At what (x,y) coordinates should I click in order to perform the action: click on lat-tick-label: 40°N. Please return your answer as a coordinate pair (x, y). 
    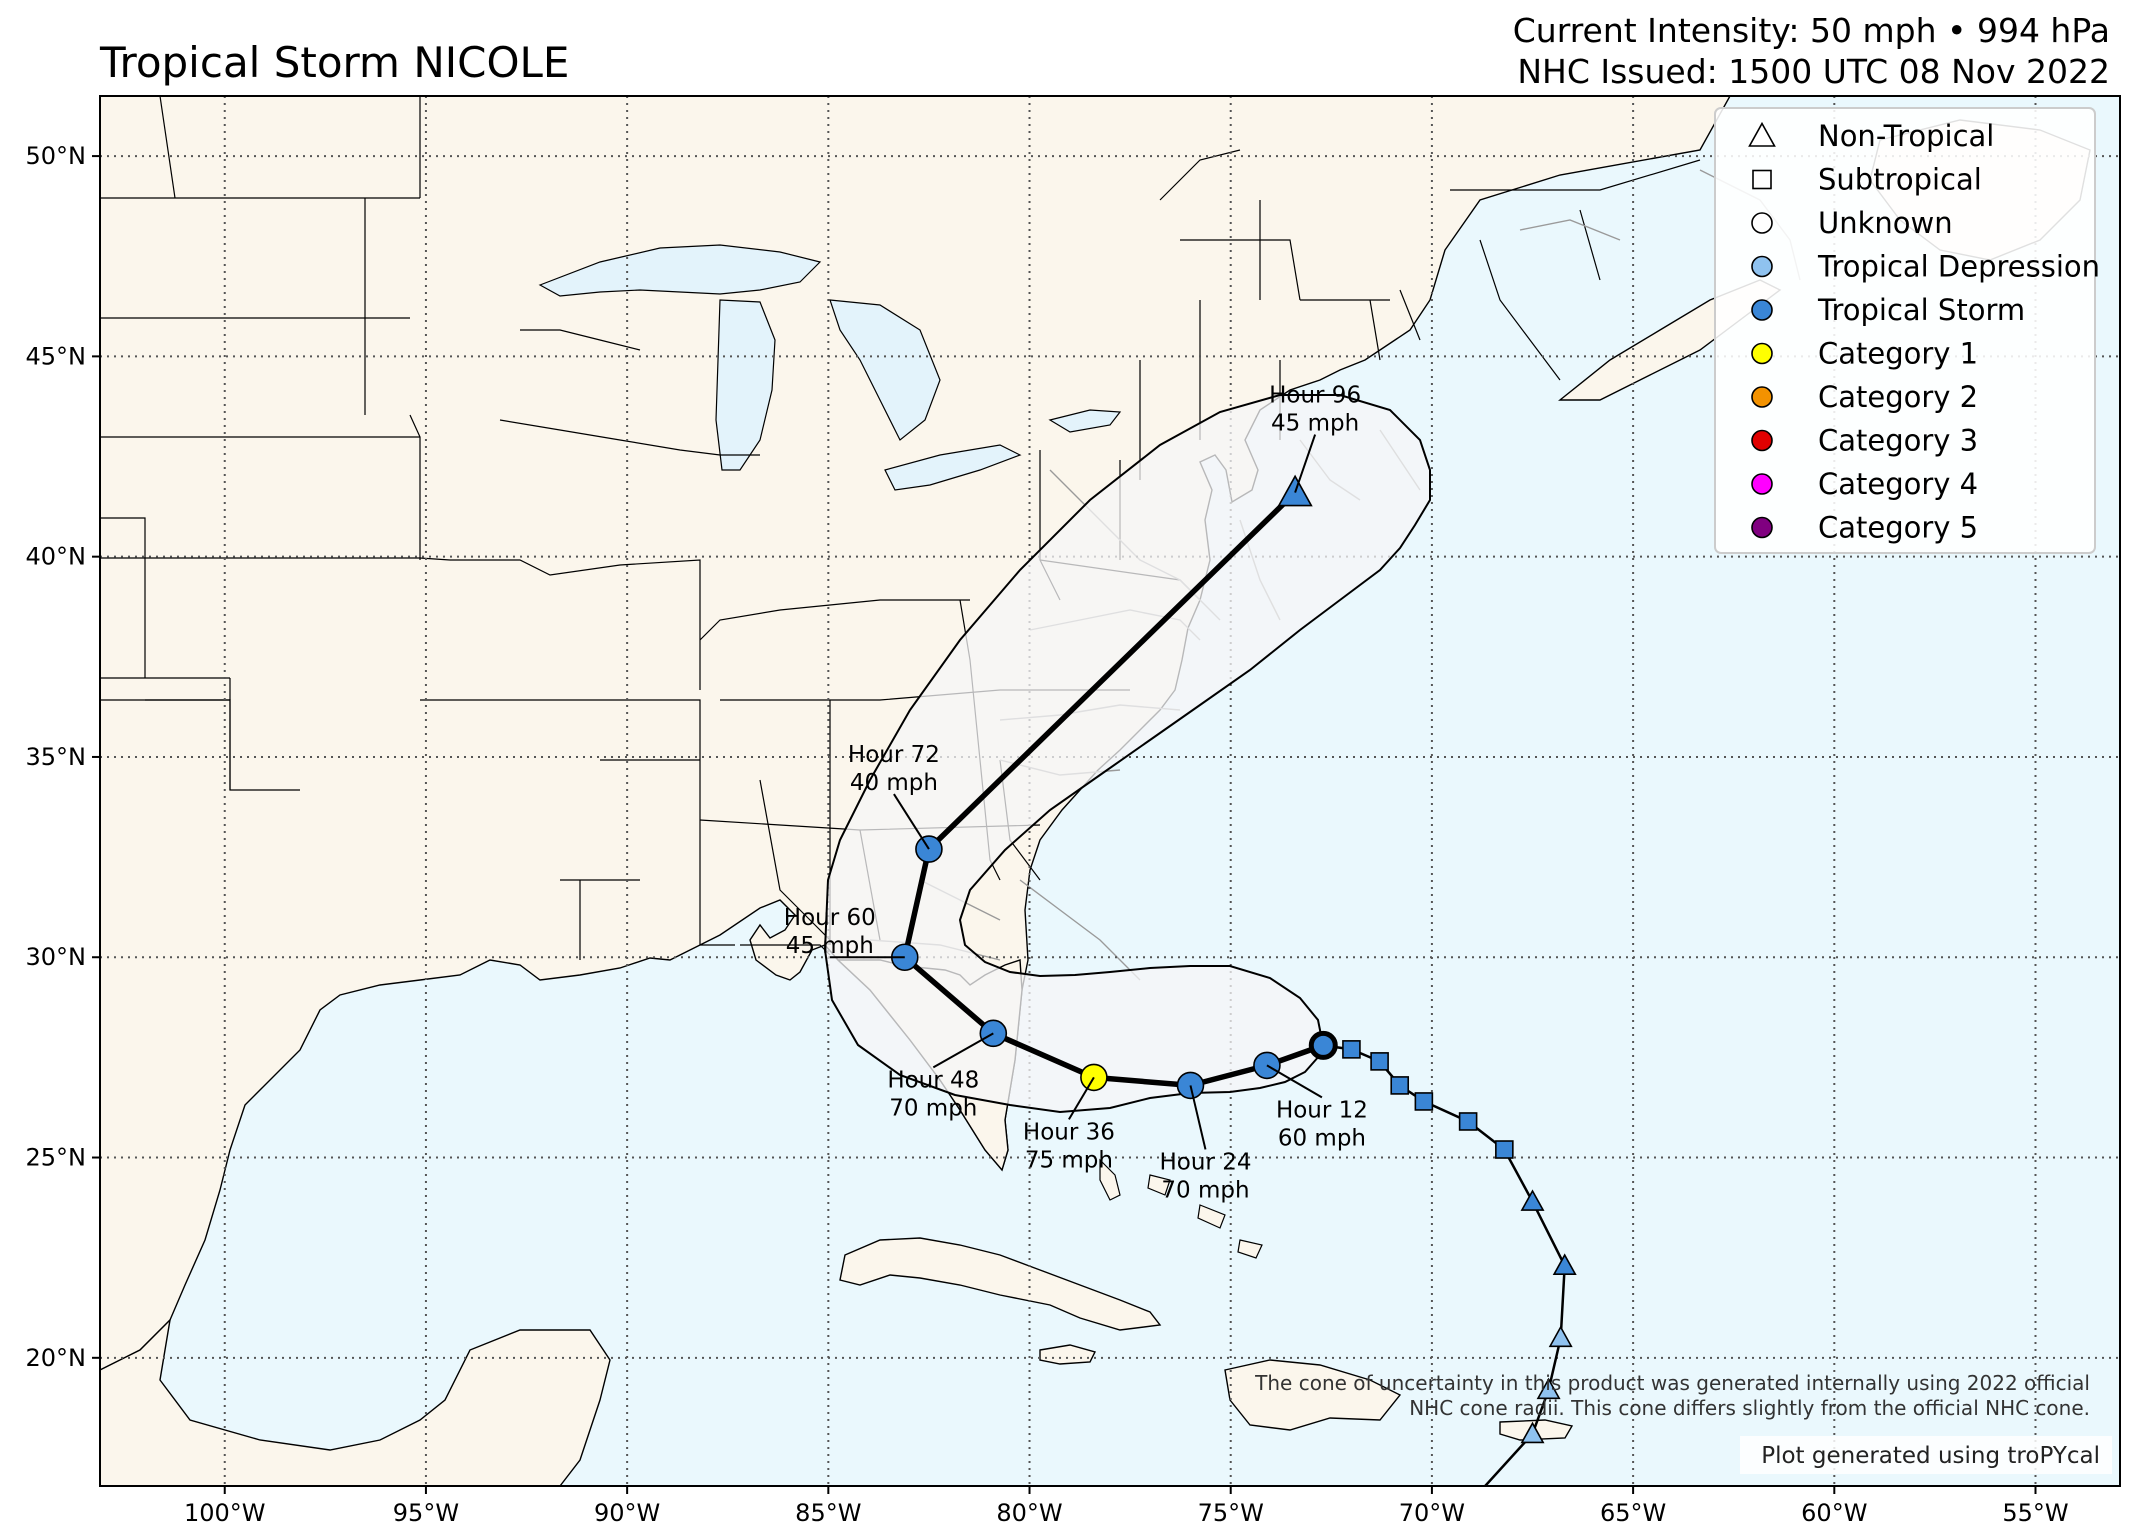
    Looking at the image, I should click on (56, 557).